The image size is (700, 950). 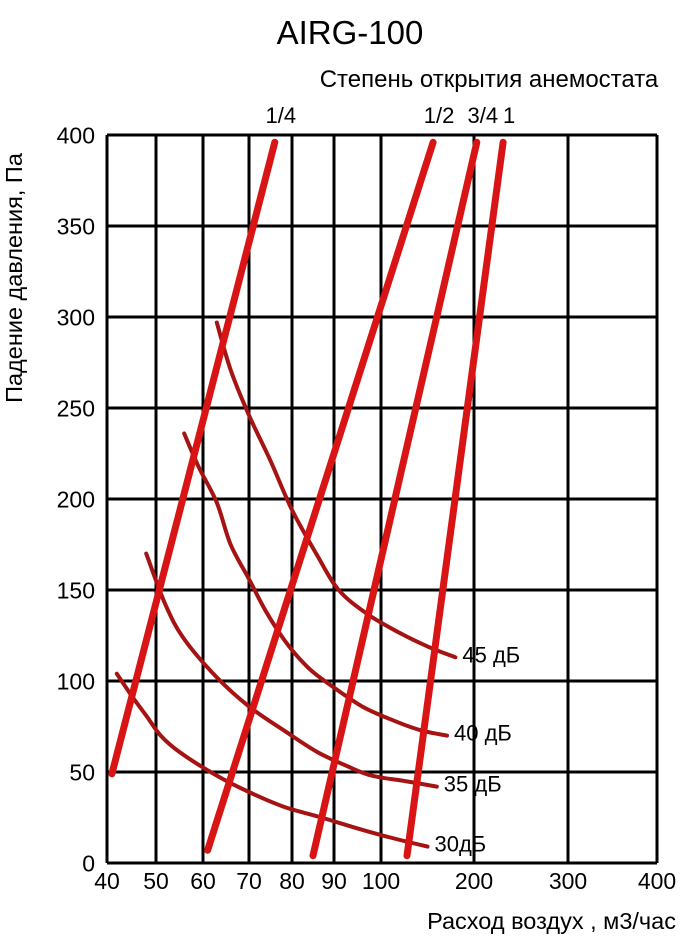 What do you see at coordinates (657, 881) in the screenshot?
I see `x-tick-label-400: 400` at bounding box center [657, 881].